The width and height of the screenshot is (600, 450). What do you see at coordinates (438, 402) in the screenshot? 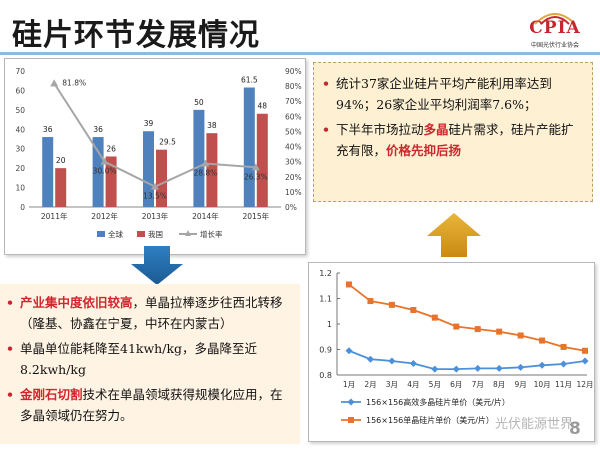
I see `legend-label: 156×156高效多晶硅片单价（美元/片）` at bounding box center [438, 402].